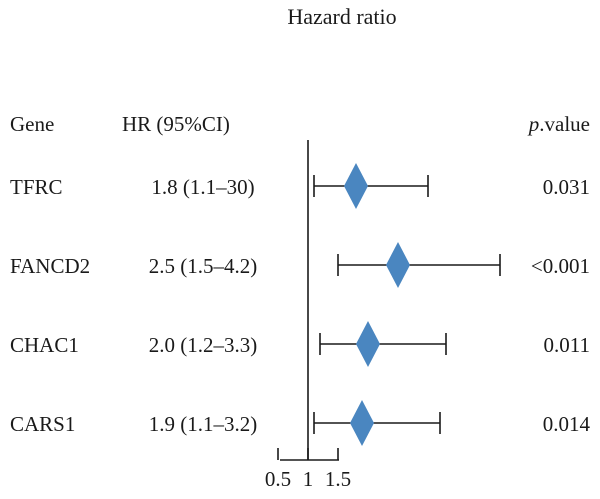 This screenshot has height=499, width=600. What do you see at coordinates (341, 16) in the screenshot?
I see `chart-title: Hazard ratio` at bounding box center [341, 16].